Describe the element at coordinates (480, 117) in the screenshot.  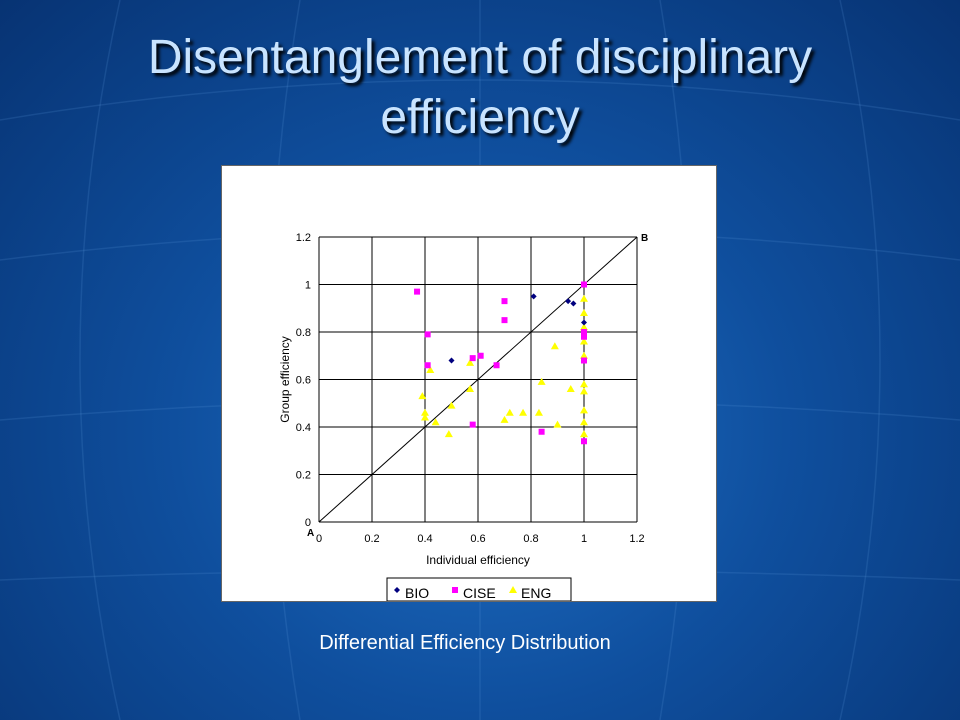
I see `slide-title-line2: efficiency` at that location.